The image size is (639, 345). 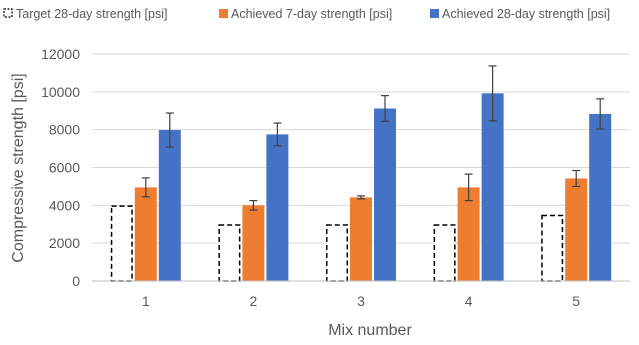 I want to click on legend-label: Achieved 7-day strength [psi], so click(x=311, y=14).